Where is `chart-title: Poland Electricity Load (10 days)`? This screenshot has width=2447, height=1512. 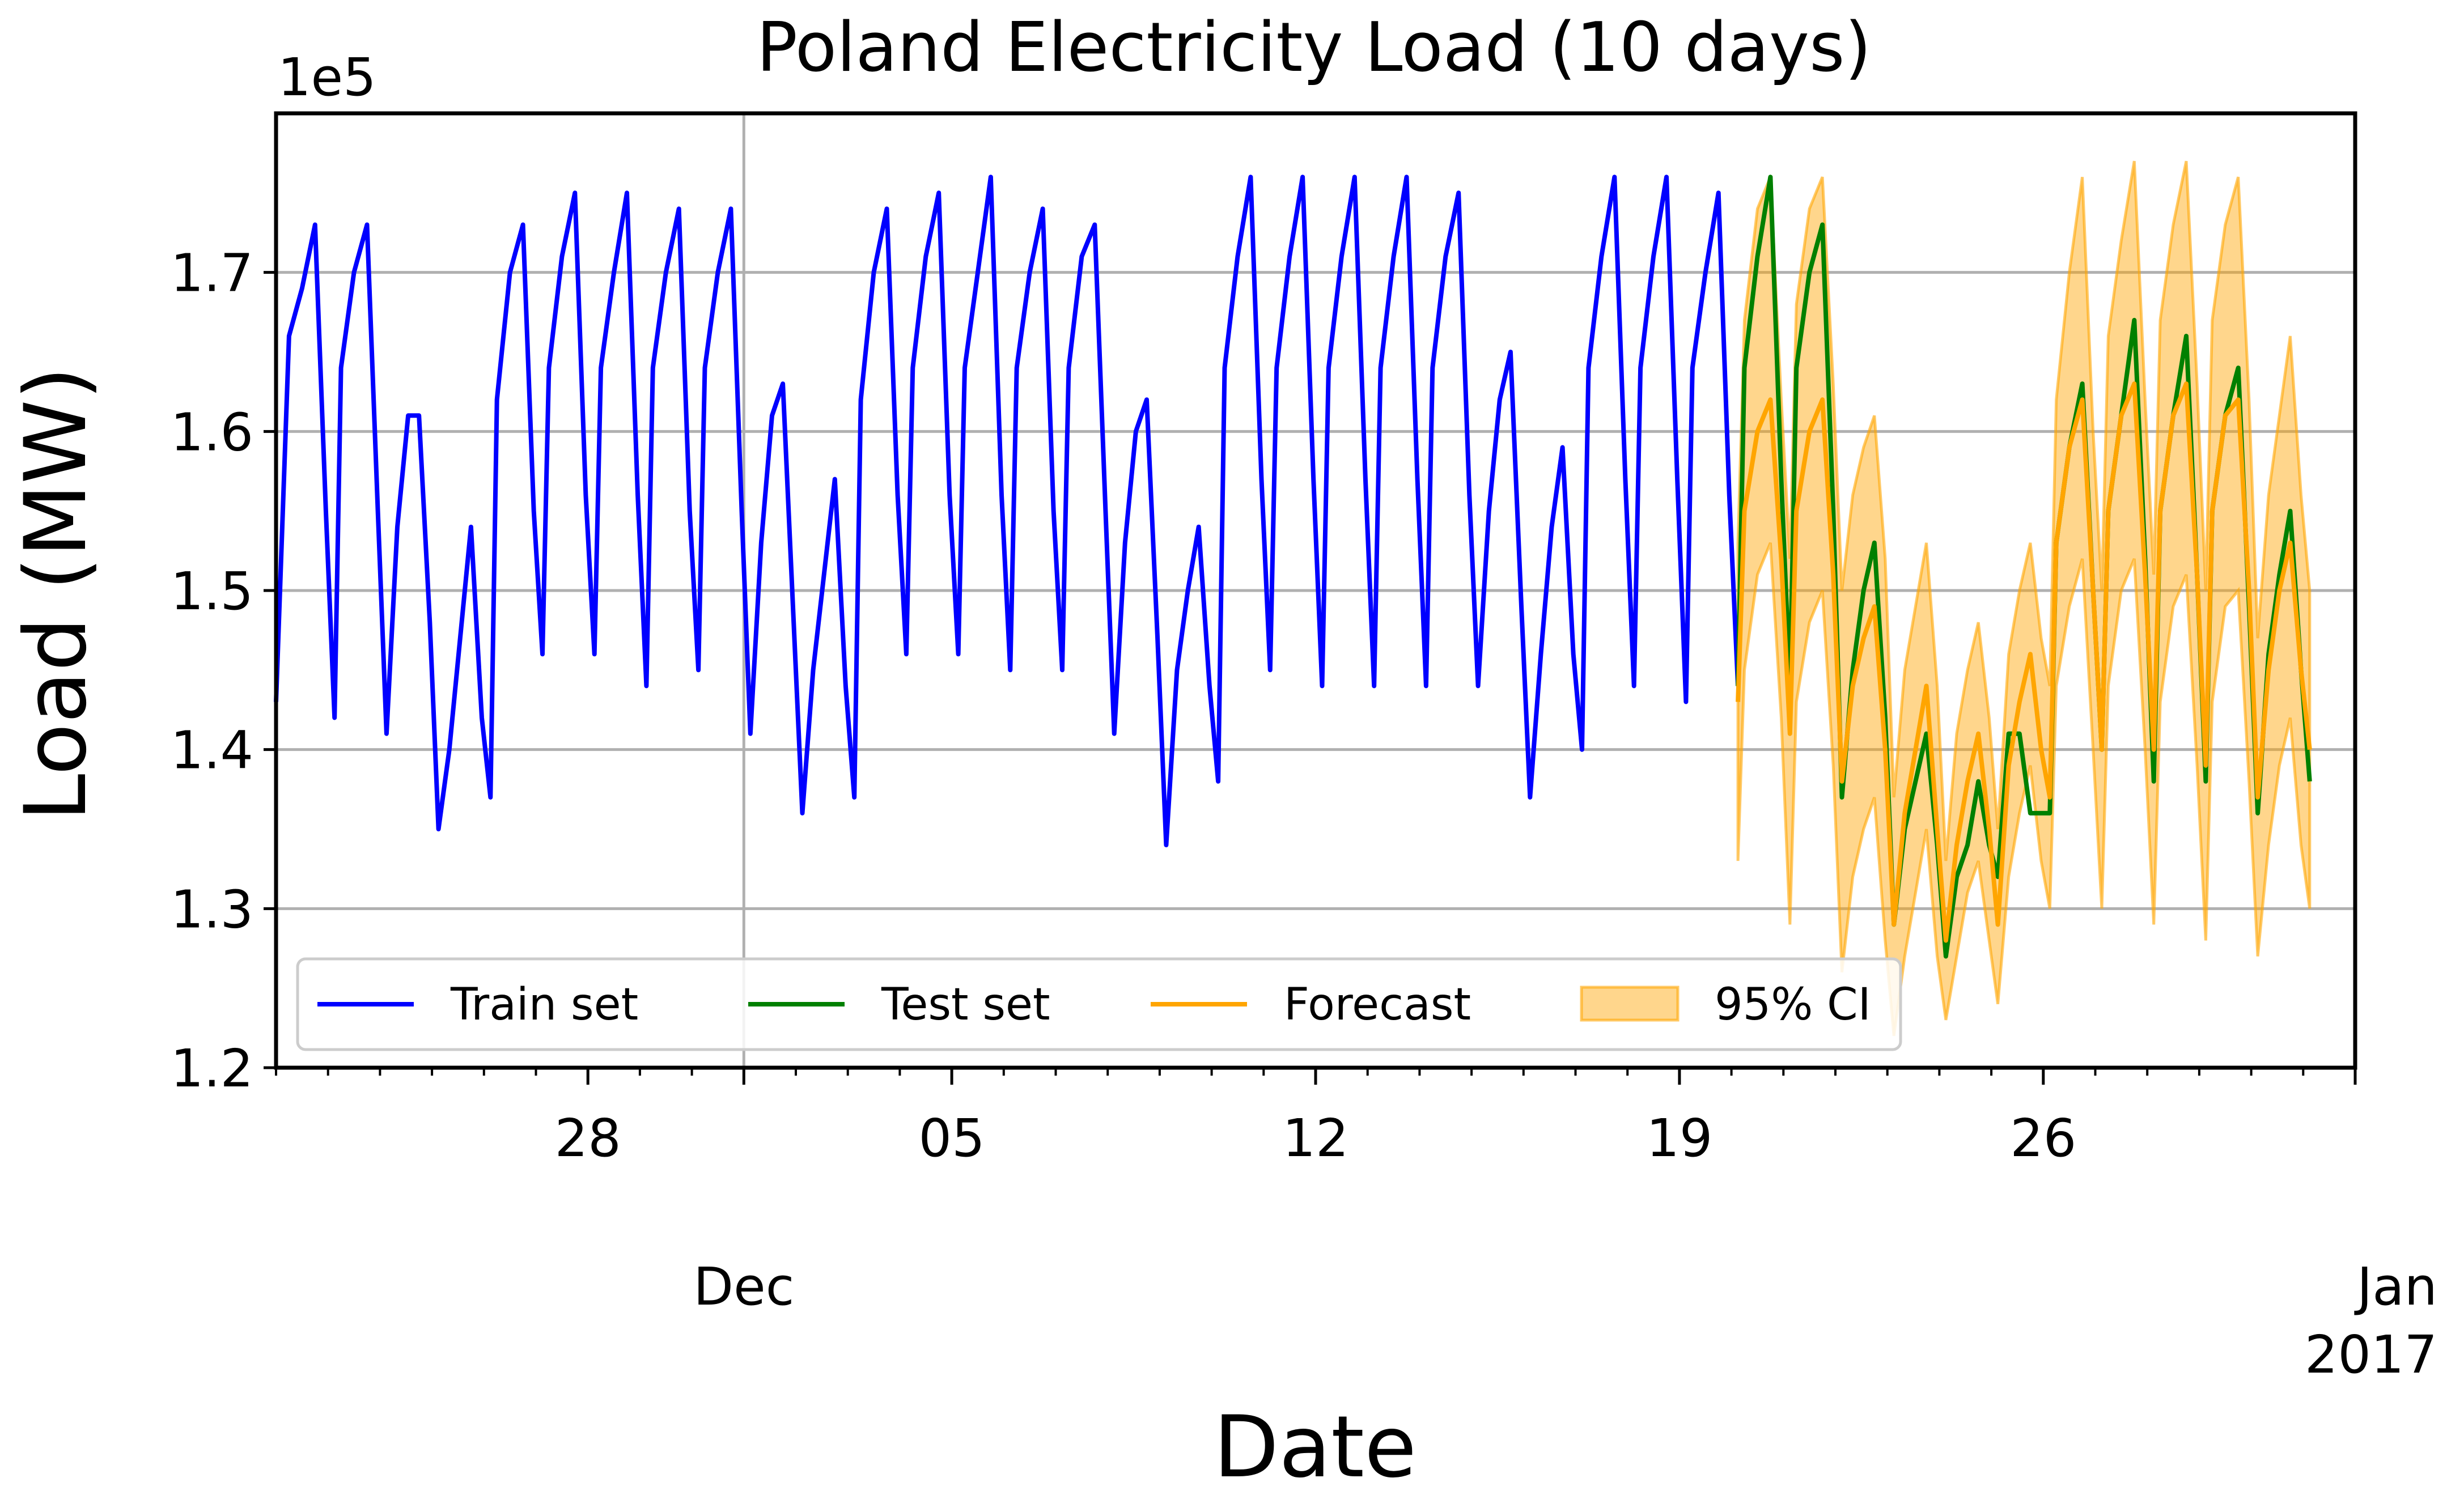 chart-title: Poland Electricity Load (10 days) is located at coordinates (1315, 48).